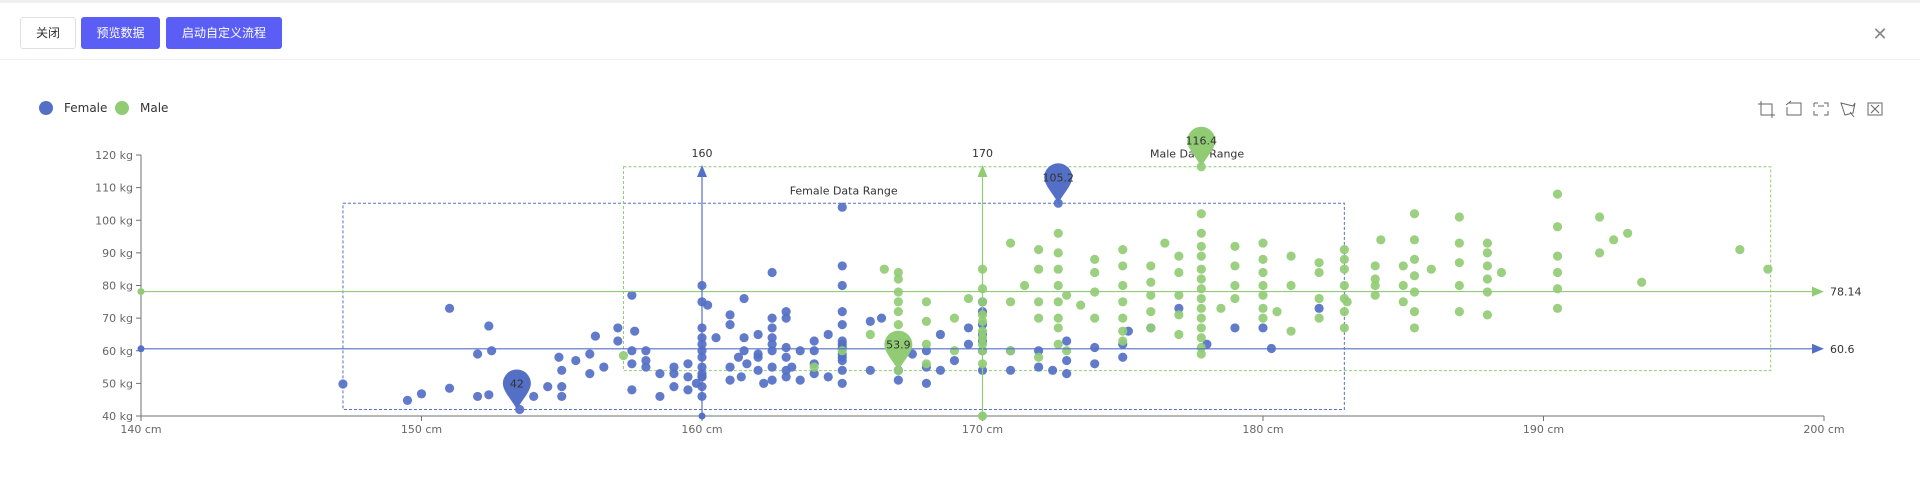  What do you see at coordinates (224, 33) in the screenshot?
I see `start-custom-flow-button: 启动自定义流程` at bounding box center [224, 33].